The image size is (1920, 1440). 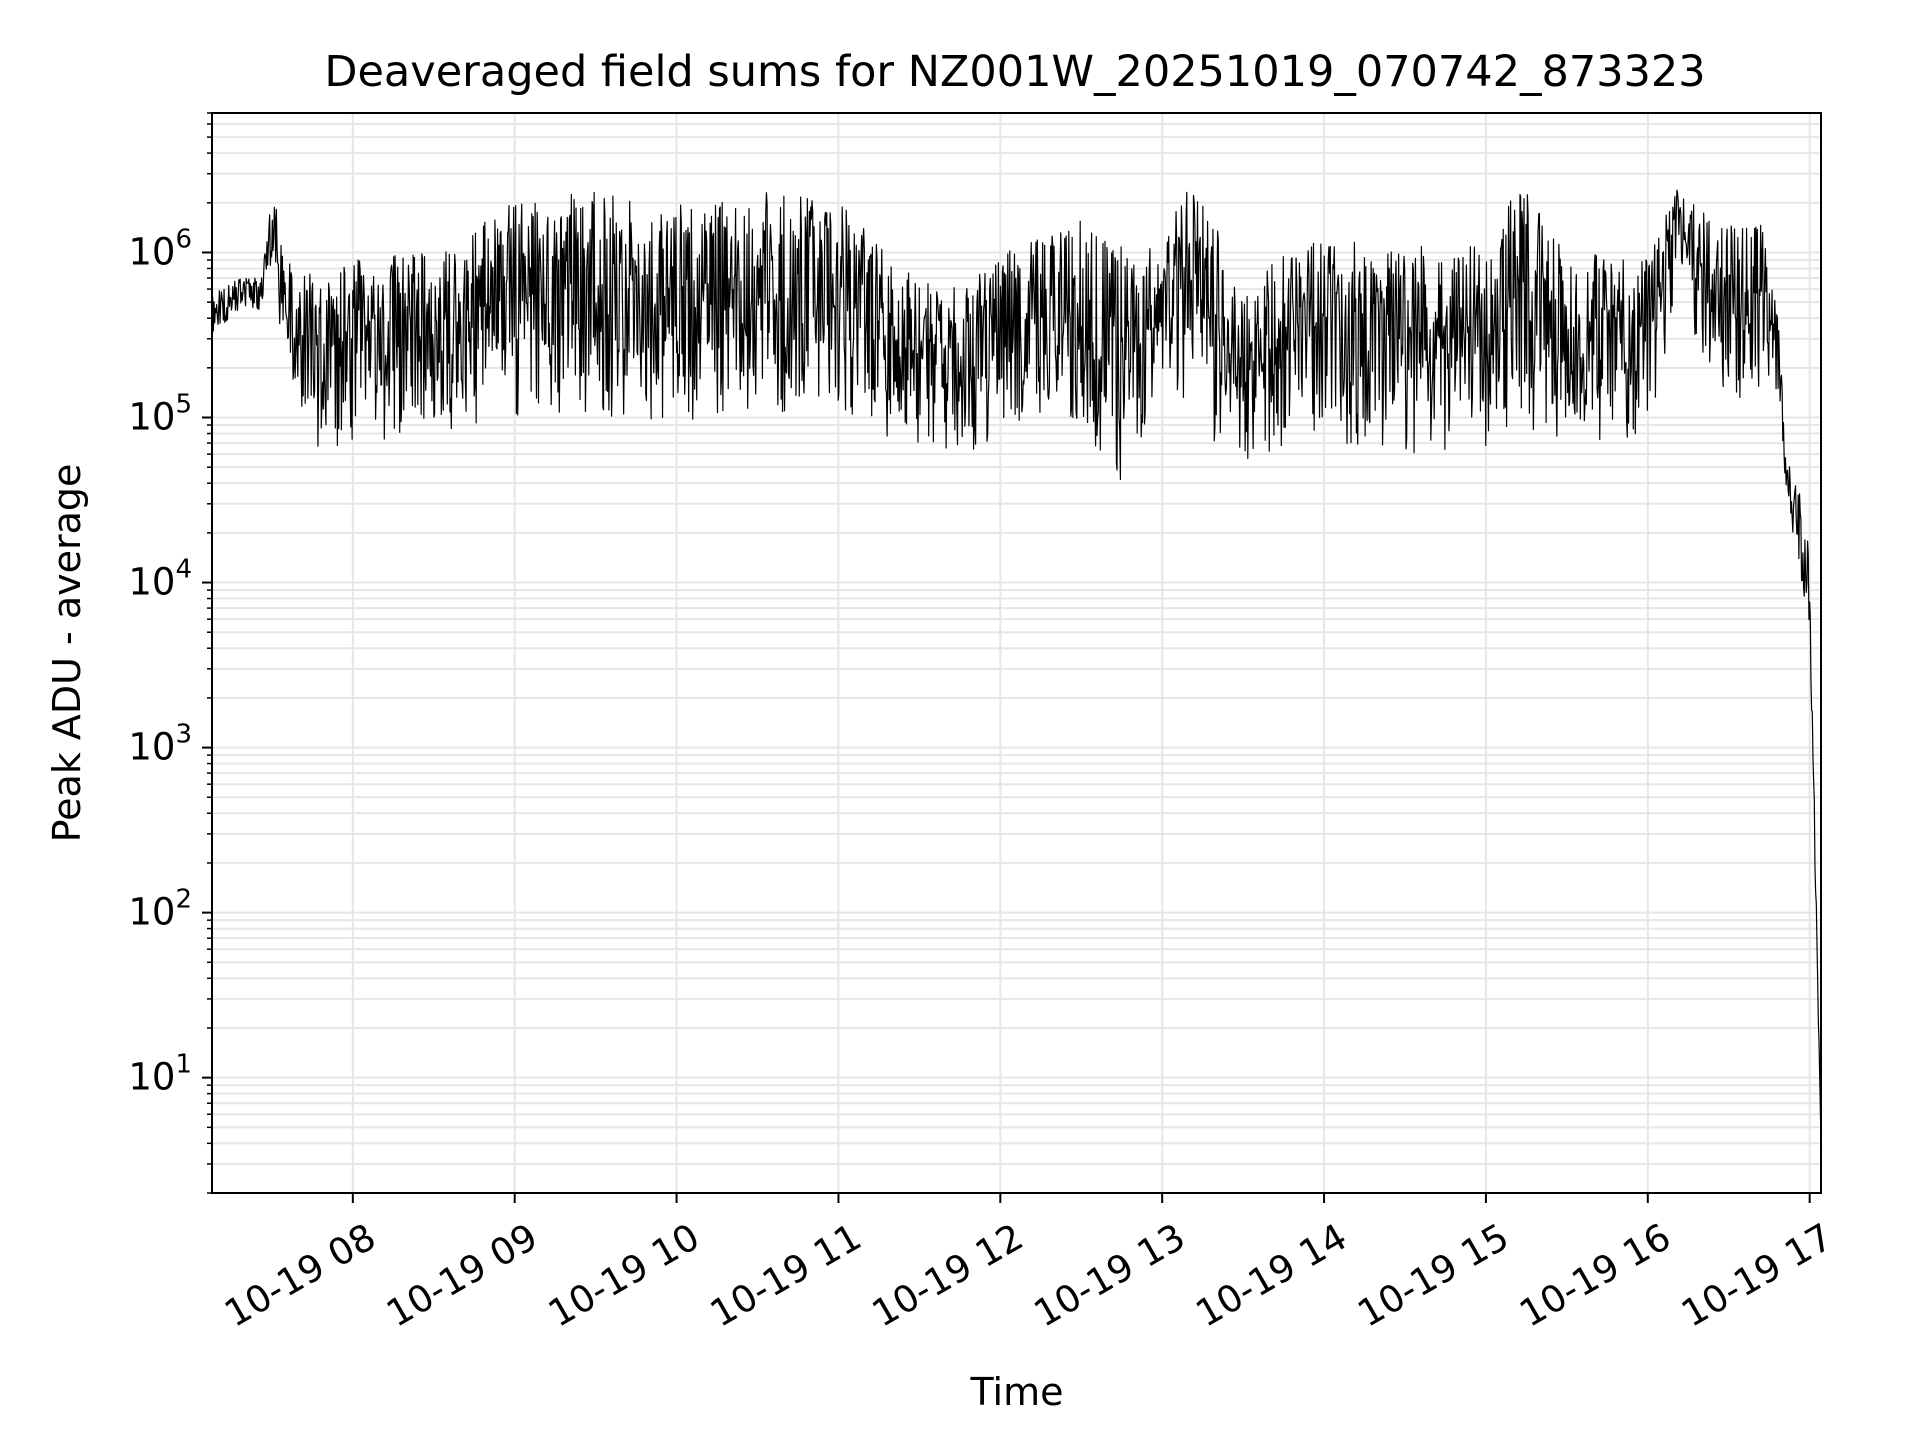 What do you see at coordinates (170, 653) in the screenshot?
I see `y-axis: 10¹ 10² 10³ 10⁴ 10⁵ 10⁶` at bounding box center [170, 653].